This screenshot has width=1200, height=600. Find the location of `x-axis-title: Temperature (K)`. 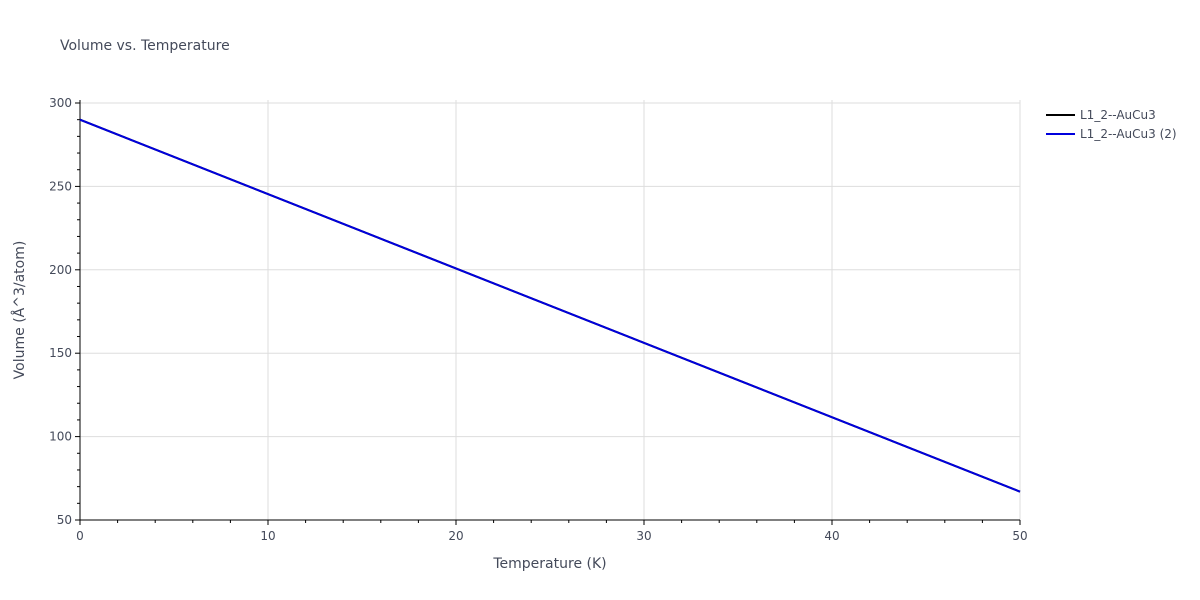

x-axis-title: Temperature (K) is located at coordinates (549, 564).